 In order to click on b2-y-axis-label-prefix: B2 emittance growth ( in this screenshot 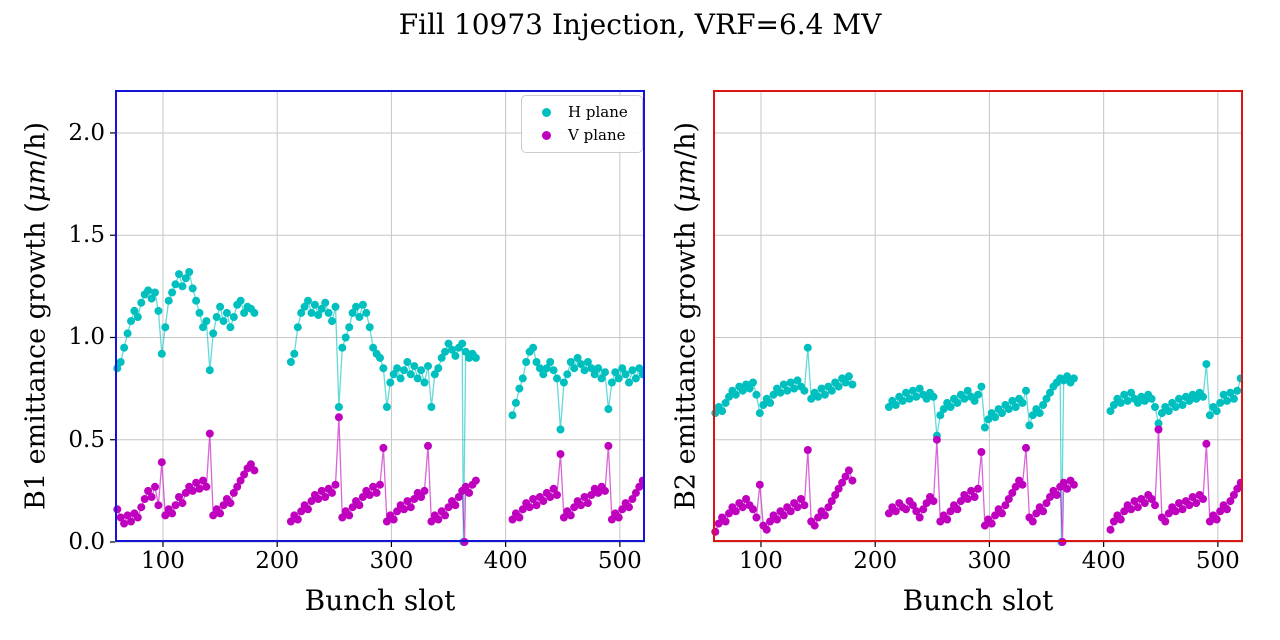, I will do `click(686, 356)`.